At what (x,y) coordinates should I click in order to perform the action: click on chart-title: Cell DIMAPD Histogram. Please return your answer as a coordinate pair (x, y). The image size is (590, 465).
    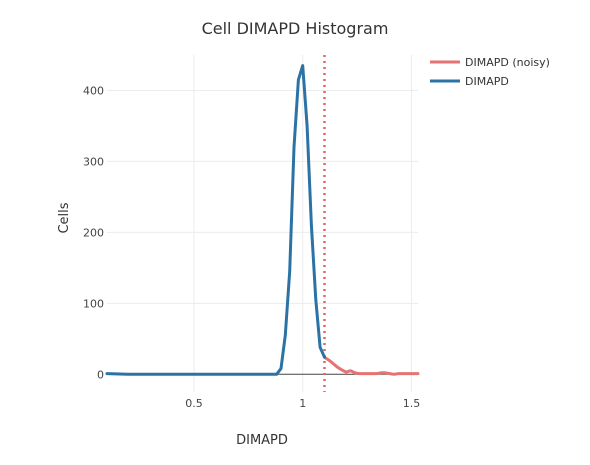
    Looking at the image, I should click on (295, 28).